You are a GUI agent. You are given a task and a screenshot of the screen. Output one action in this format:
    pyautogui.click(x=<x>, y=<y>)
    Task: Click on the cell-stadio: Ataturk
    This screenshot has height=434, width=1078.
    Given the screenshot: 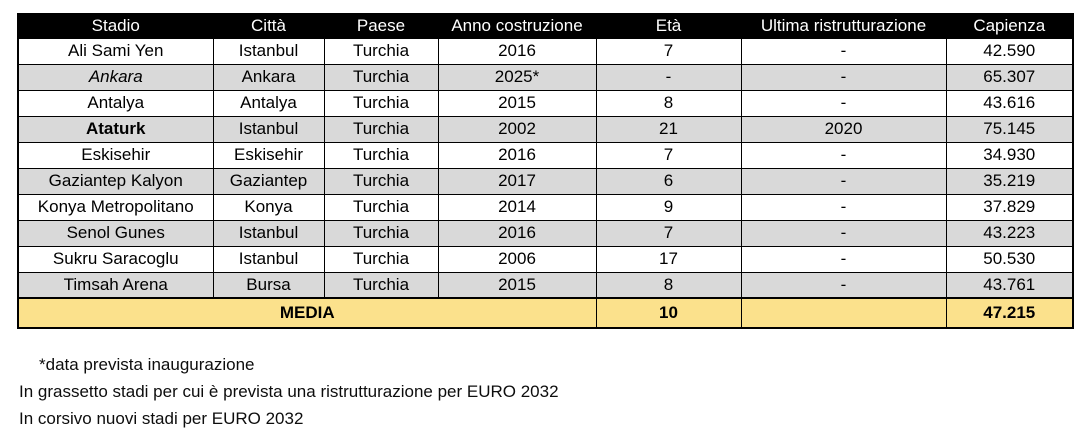 What is the action you would take?
    pyautogui.click(x=115, y=129)
    